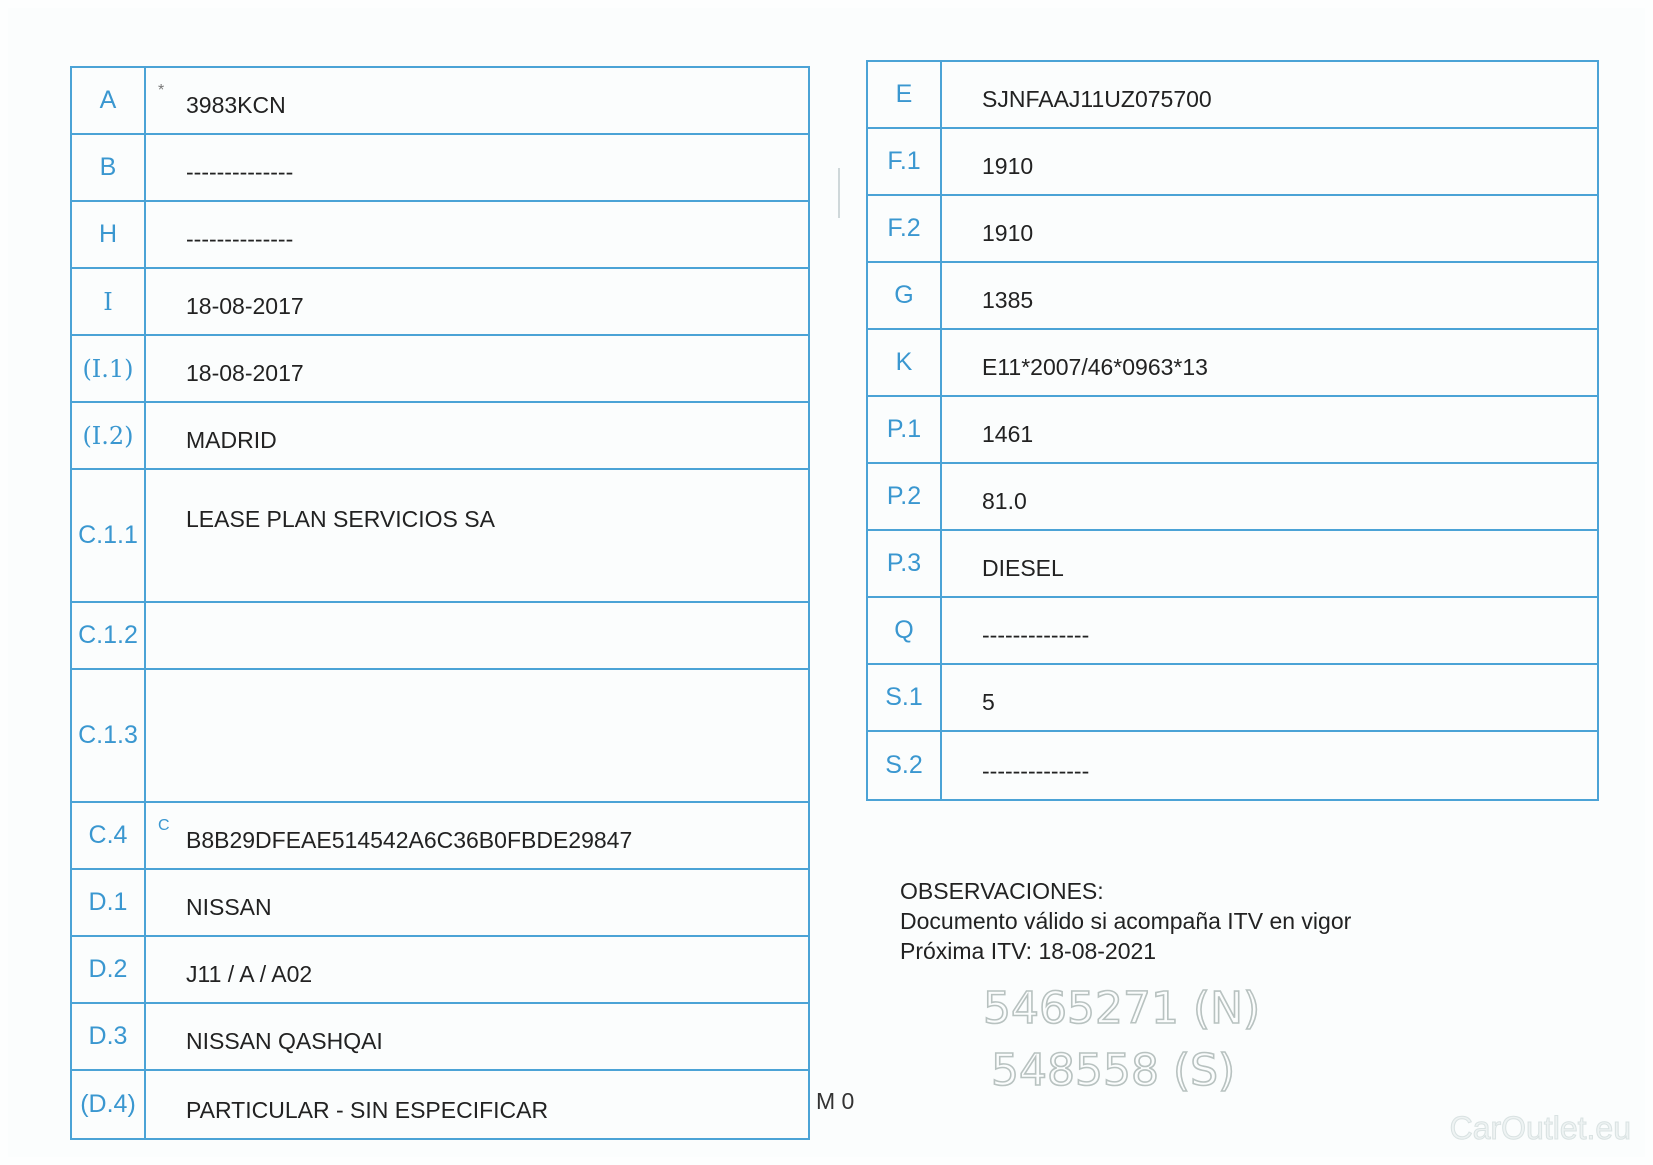 The height and width of the screenshot is (1165, 1653). What do you see at coordinates (229, 907) in the screenshot?
I see `field-value: NISSAN` at bounding box center [229, 907].